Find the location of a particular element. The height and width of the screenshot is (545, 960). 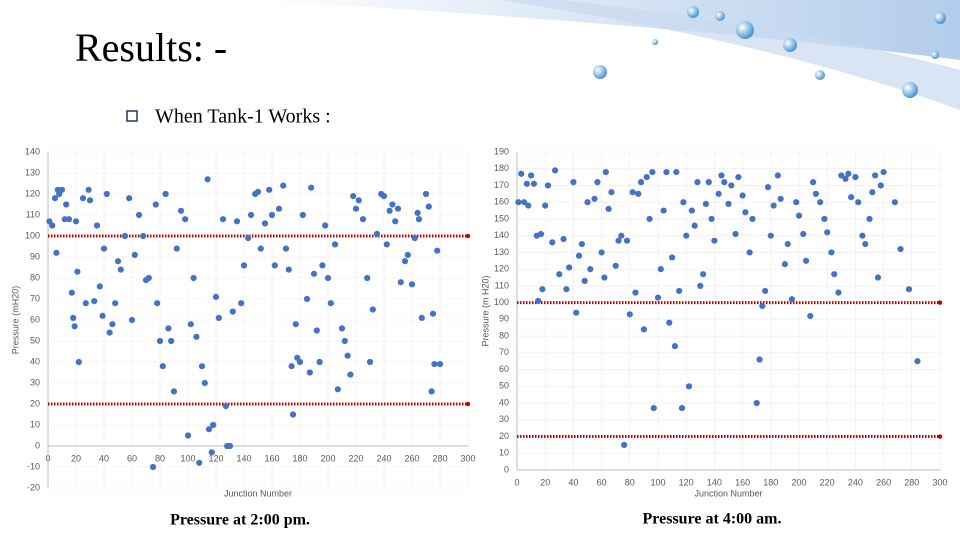

x-tick-label: 80 is located at coordinates (630, 482).